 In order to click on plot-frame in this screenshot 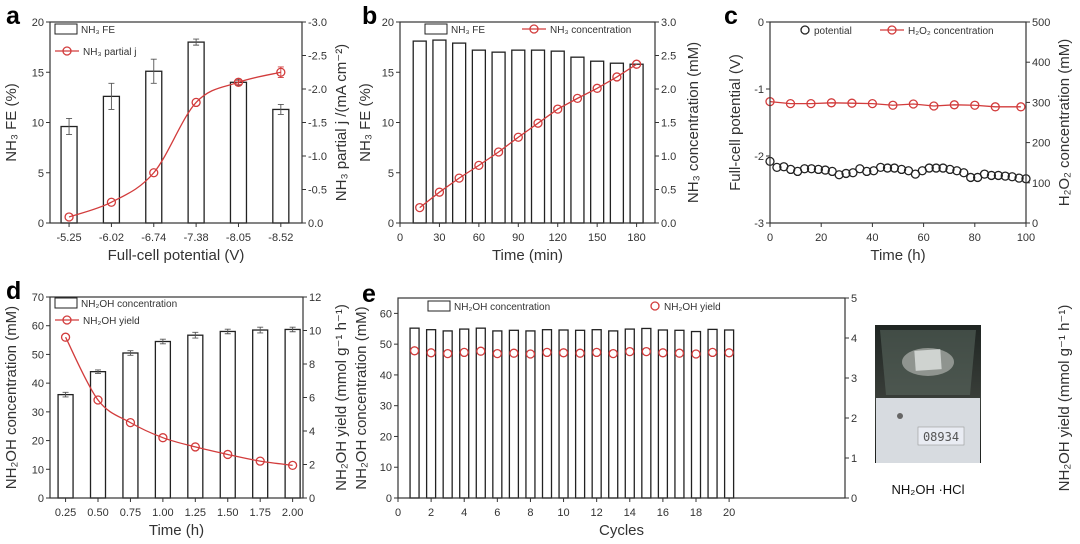, I will do `click(898, 122)`.